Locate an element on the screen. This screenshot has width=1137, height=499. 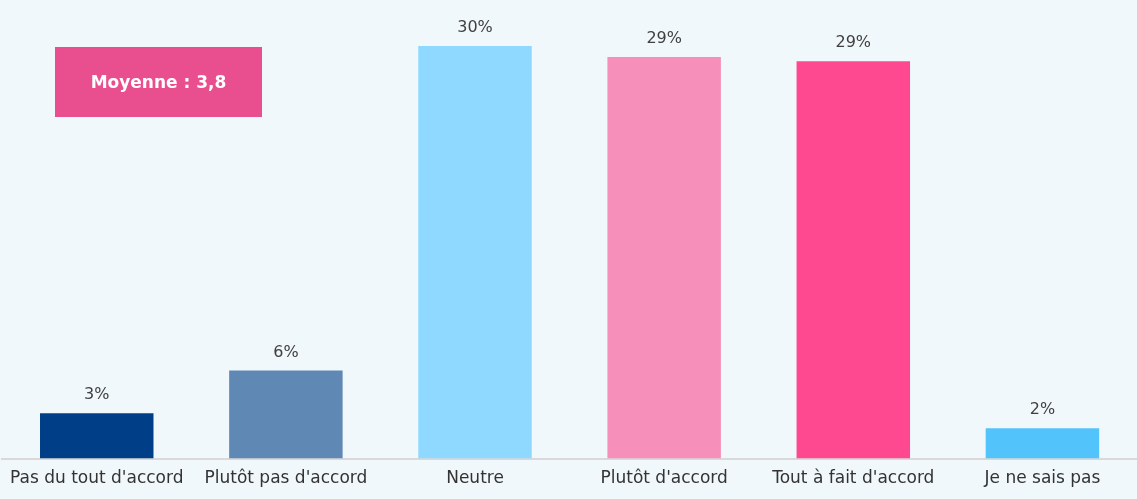
x-tick-label: Je ne sais pas is located at coordinates (1042, 477).